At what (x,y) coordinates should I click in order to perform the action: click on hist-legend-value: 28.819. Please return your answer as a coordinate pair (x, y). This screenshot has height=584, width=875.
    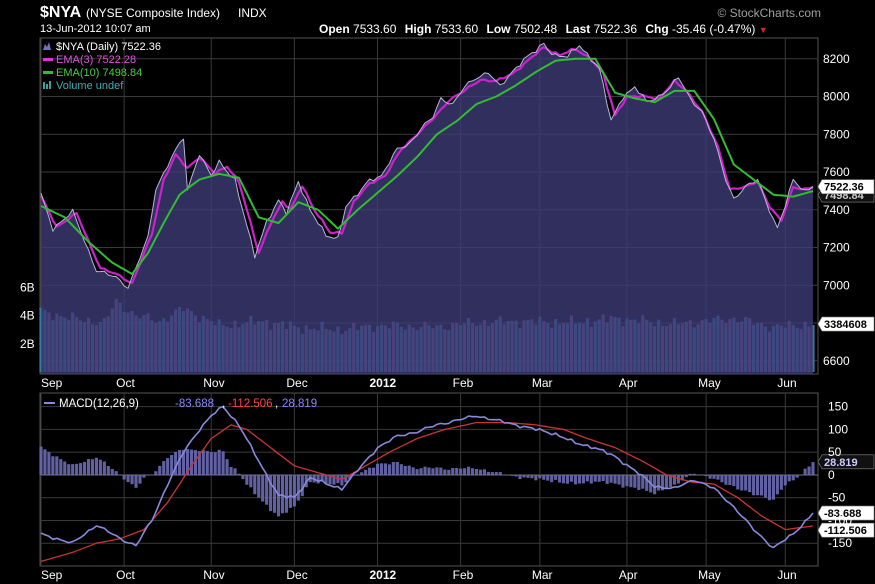
    Looking at the image, I should click on (299, 404).